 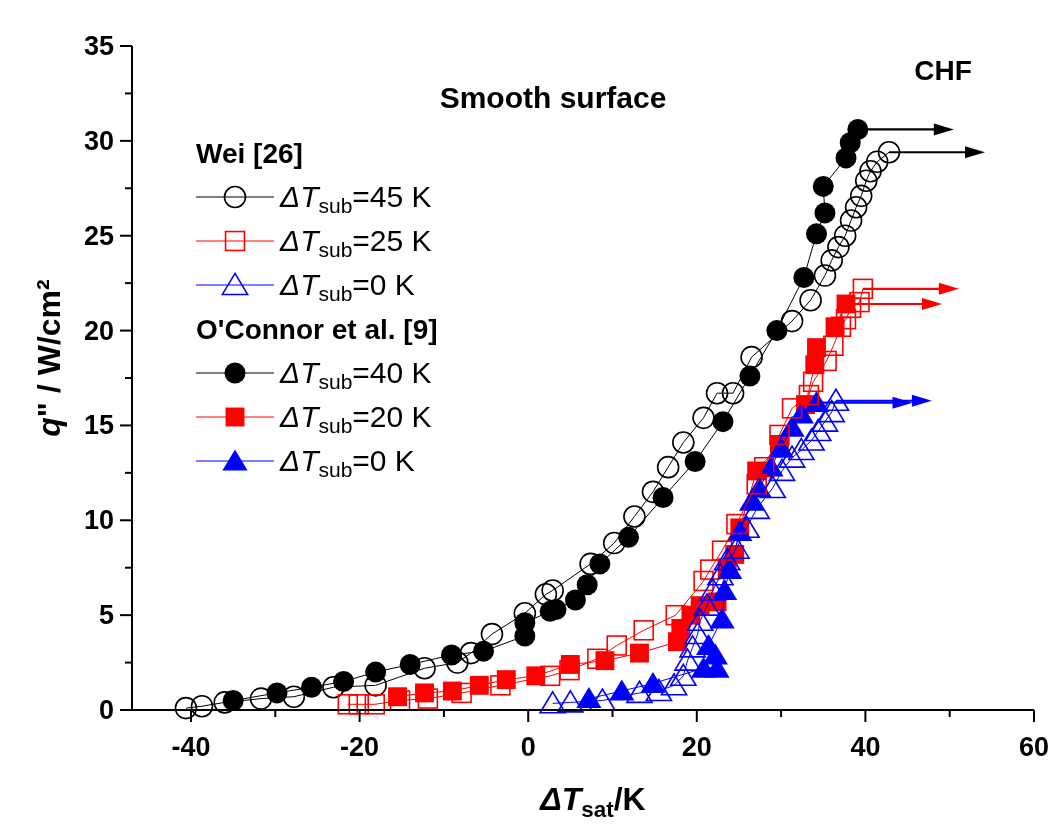 What do you see at coordinates (865, 747) in the screenshot?
I see `x-tick-label: 40` at bounding box center [865, 747].